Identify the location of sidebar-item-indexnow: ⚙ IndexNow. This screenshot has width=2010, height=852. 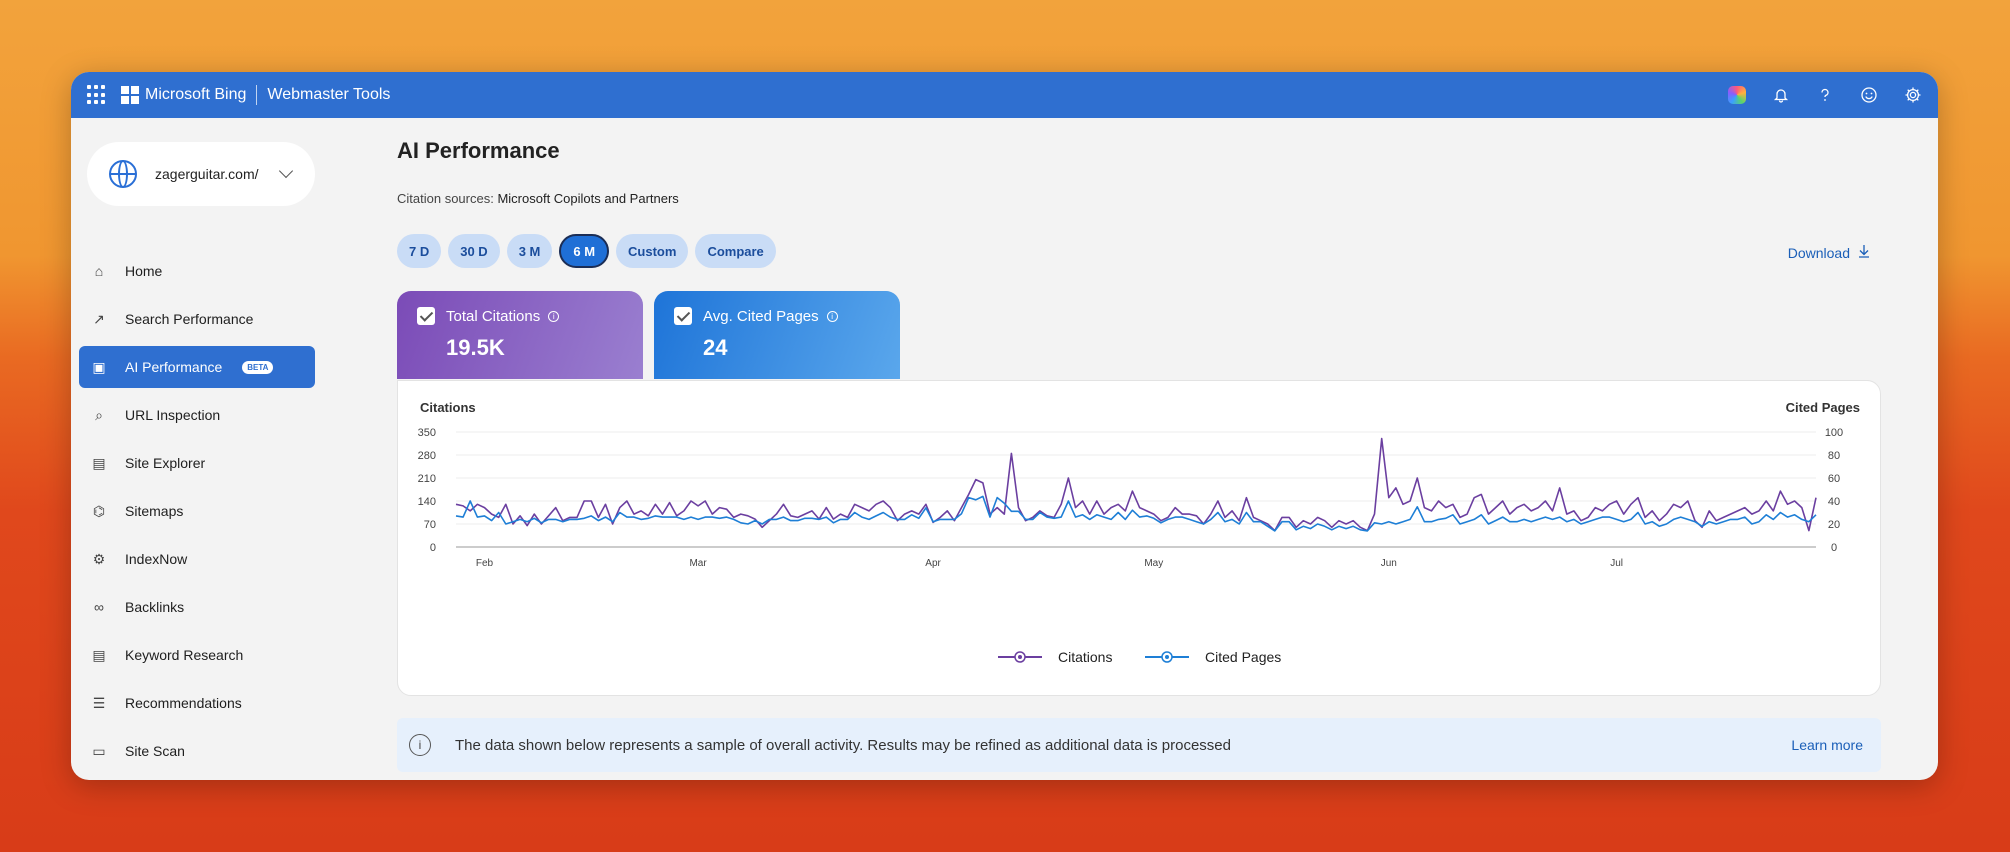
(197, 559).